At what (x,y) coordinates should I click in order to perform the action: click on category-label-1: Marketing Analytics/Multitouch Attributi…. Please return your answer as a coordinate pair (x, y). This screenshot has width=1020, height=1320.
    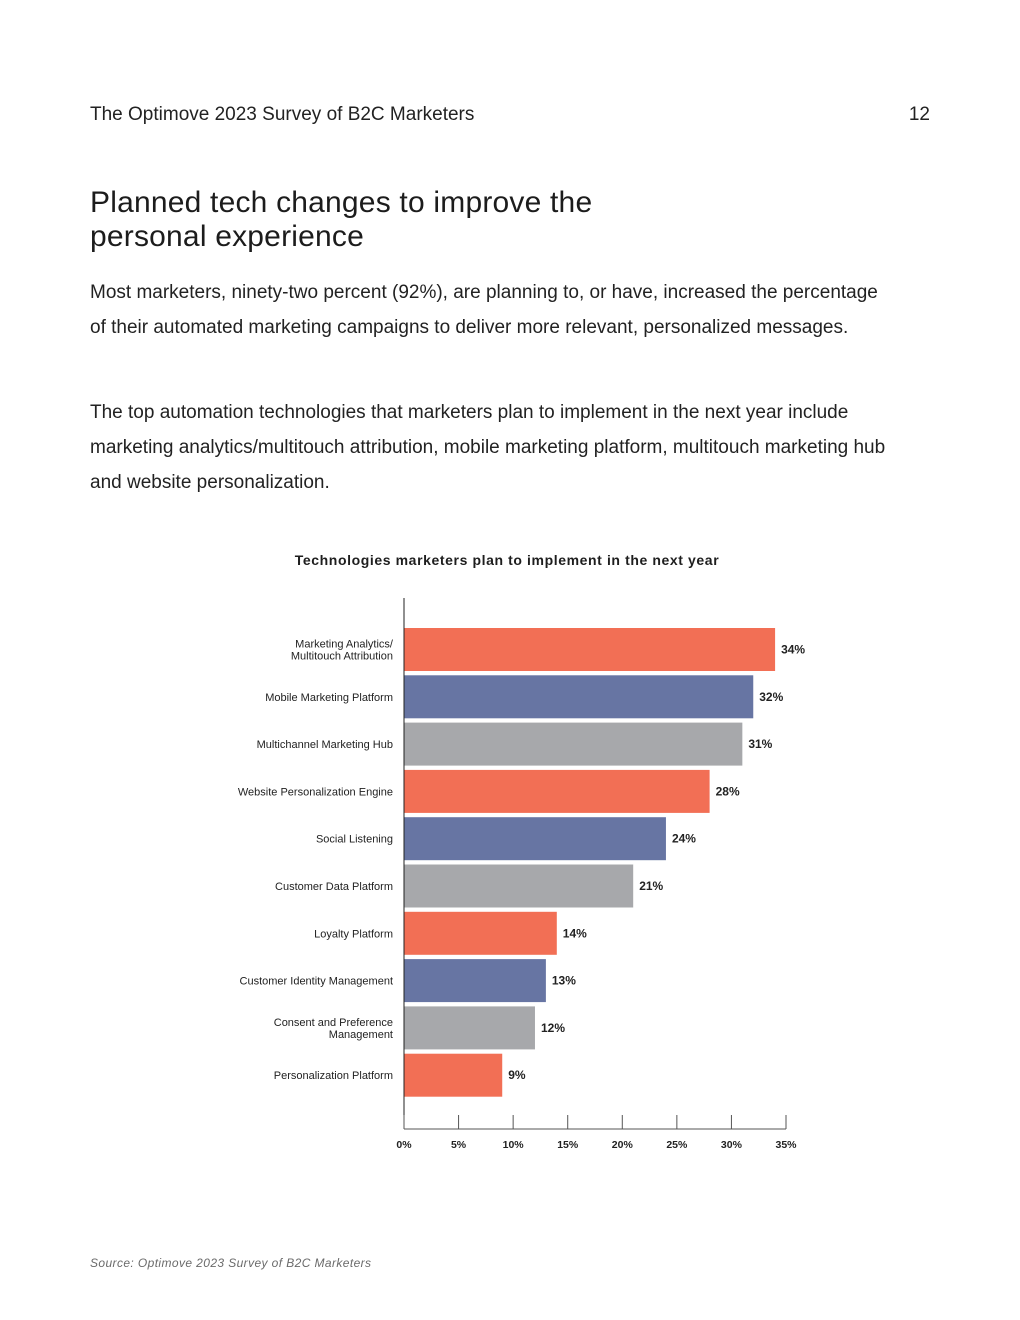
    Looking at the image, I should click on (342, 651).